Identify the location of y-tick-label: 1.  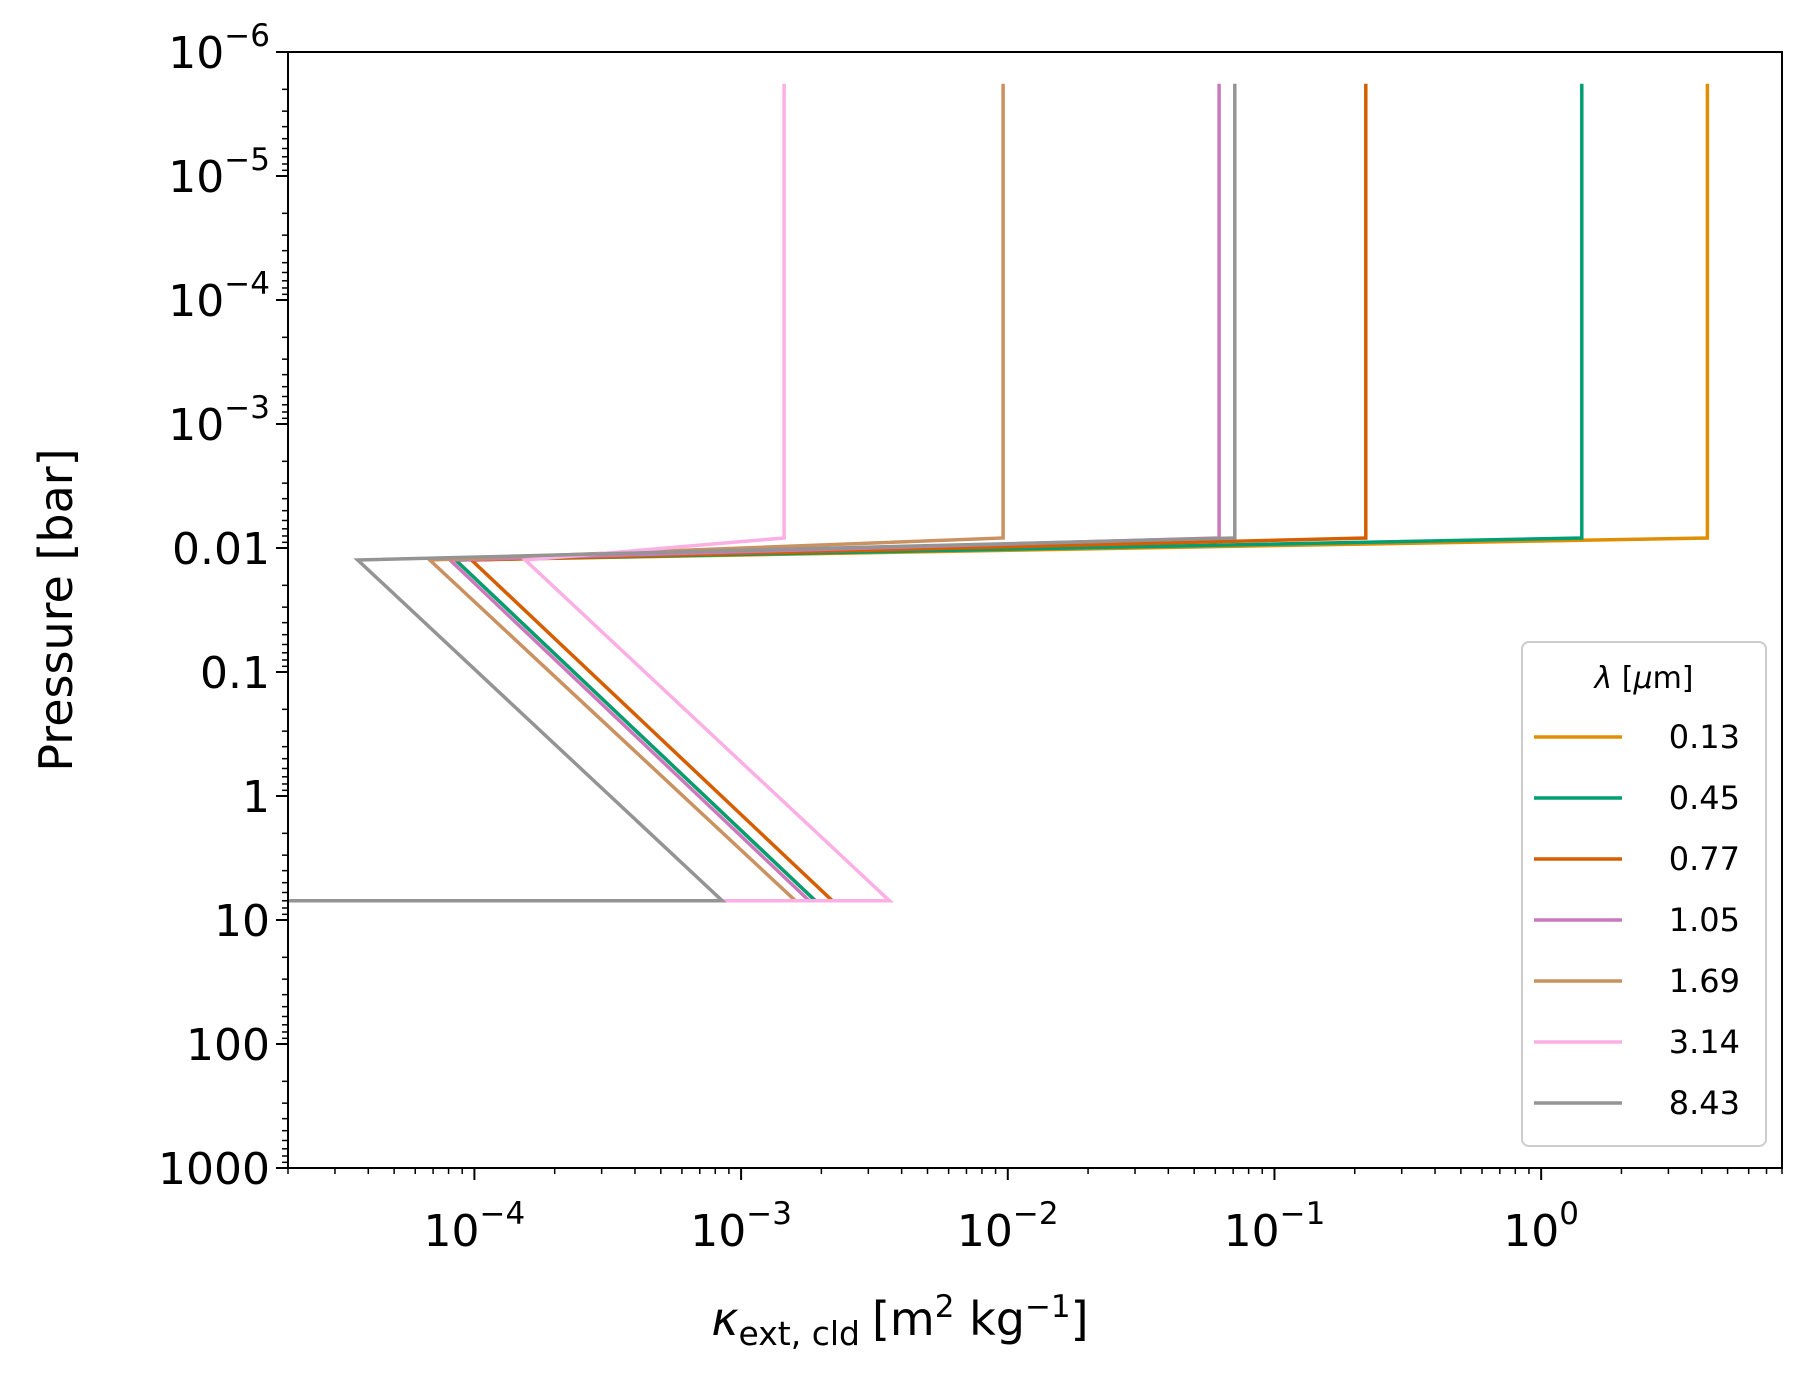
(256, 797).